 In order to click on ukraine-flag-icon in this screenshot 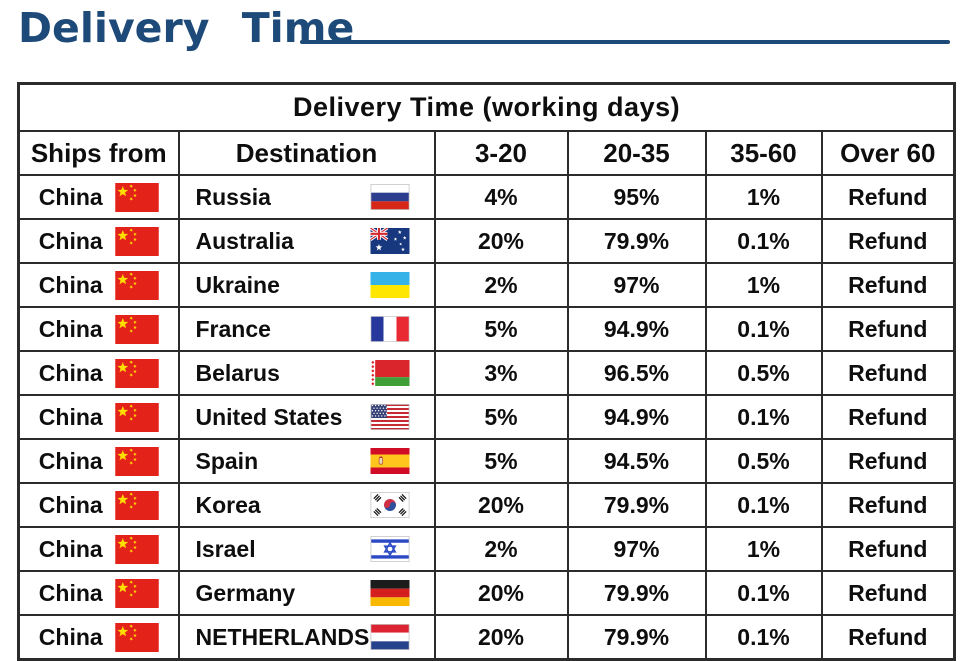, I will do `click(390, 285)`.